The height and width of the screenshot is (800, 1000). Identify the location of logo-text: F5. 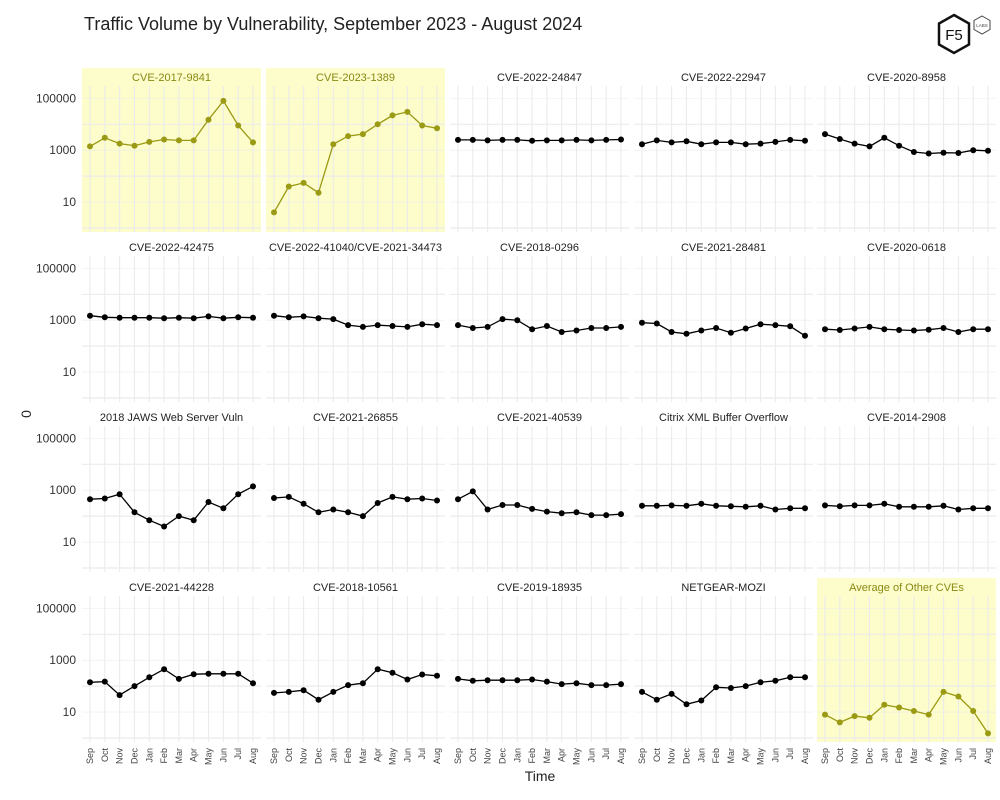
(954, 35).